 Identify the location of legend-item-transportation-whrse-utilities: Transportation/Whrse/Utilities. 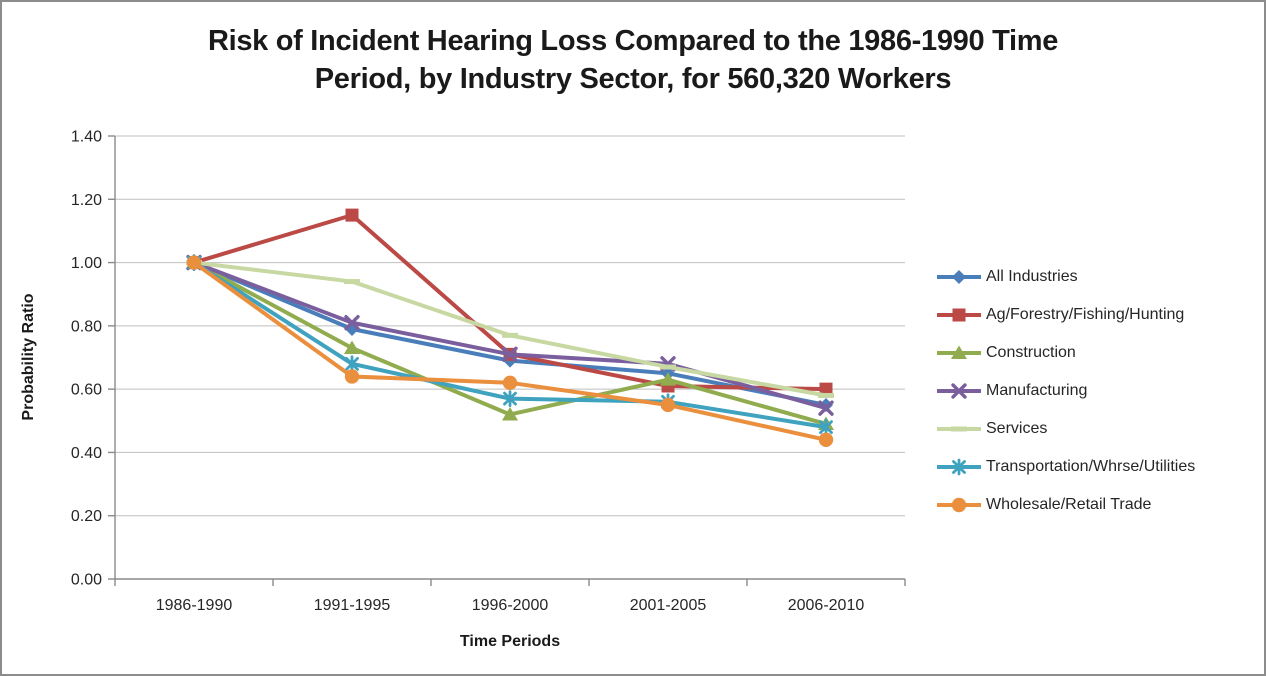
(1065, 467).